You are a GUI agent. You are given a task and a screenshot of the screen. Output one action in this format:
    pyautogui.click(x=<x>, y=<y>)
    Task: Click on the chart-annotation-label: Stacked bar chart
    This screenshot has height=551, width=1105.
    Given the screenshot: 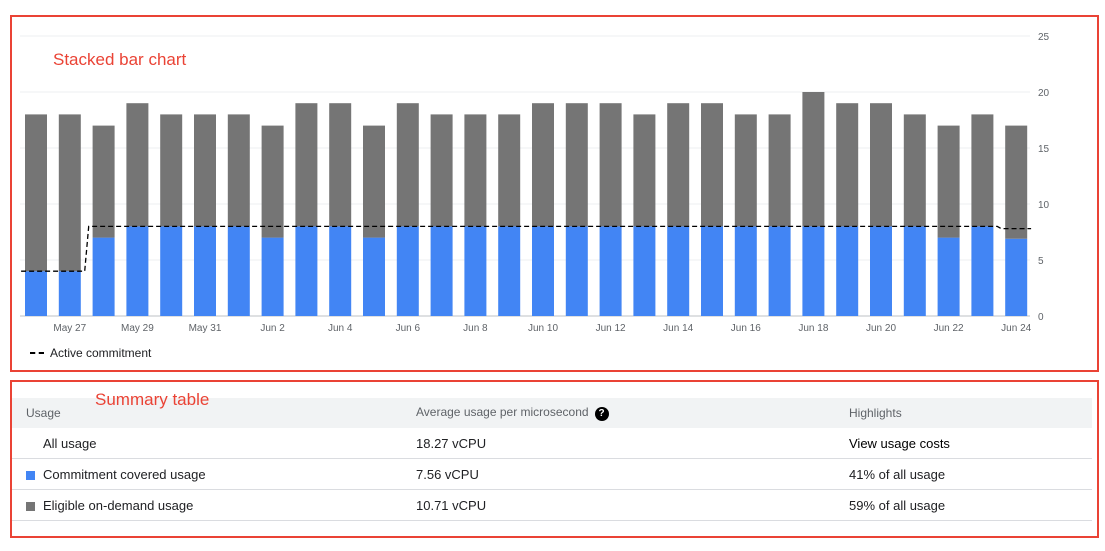 What is the action you would take?
    pyautogui.click(x=120, y=59)
    